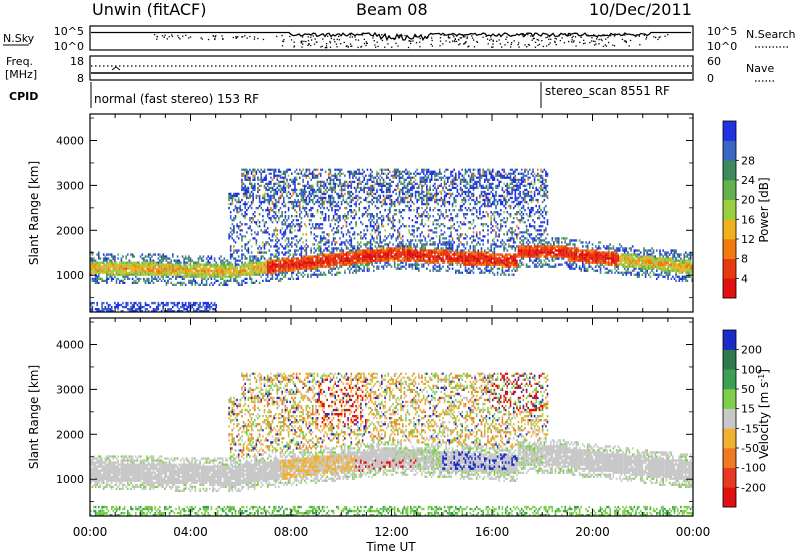  What do you see at coordinates (729, 209) in the screenshot?
I see `colorbar-frame` at bounding box center [729, 209].